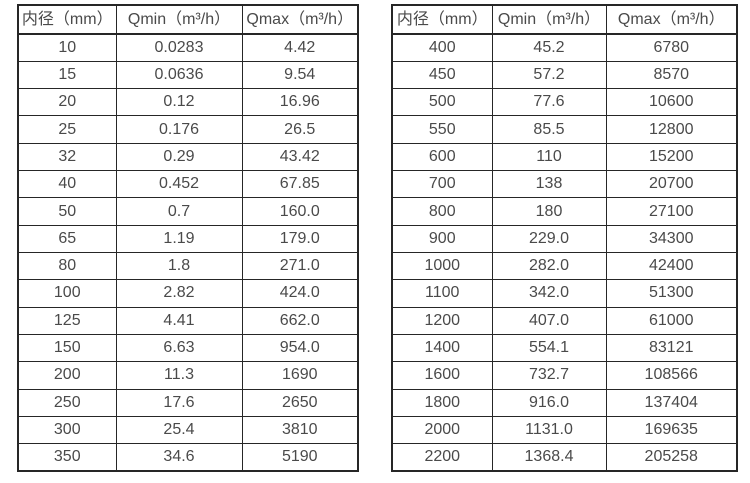 The height and width of the screenshot is (483, 750). What do you see at coordinates (179, 430) in the screenshot?
I see `table-cell: 25.4` at bounding box center [179, 430].